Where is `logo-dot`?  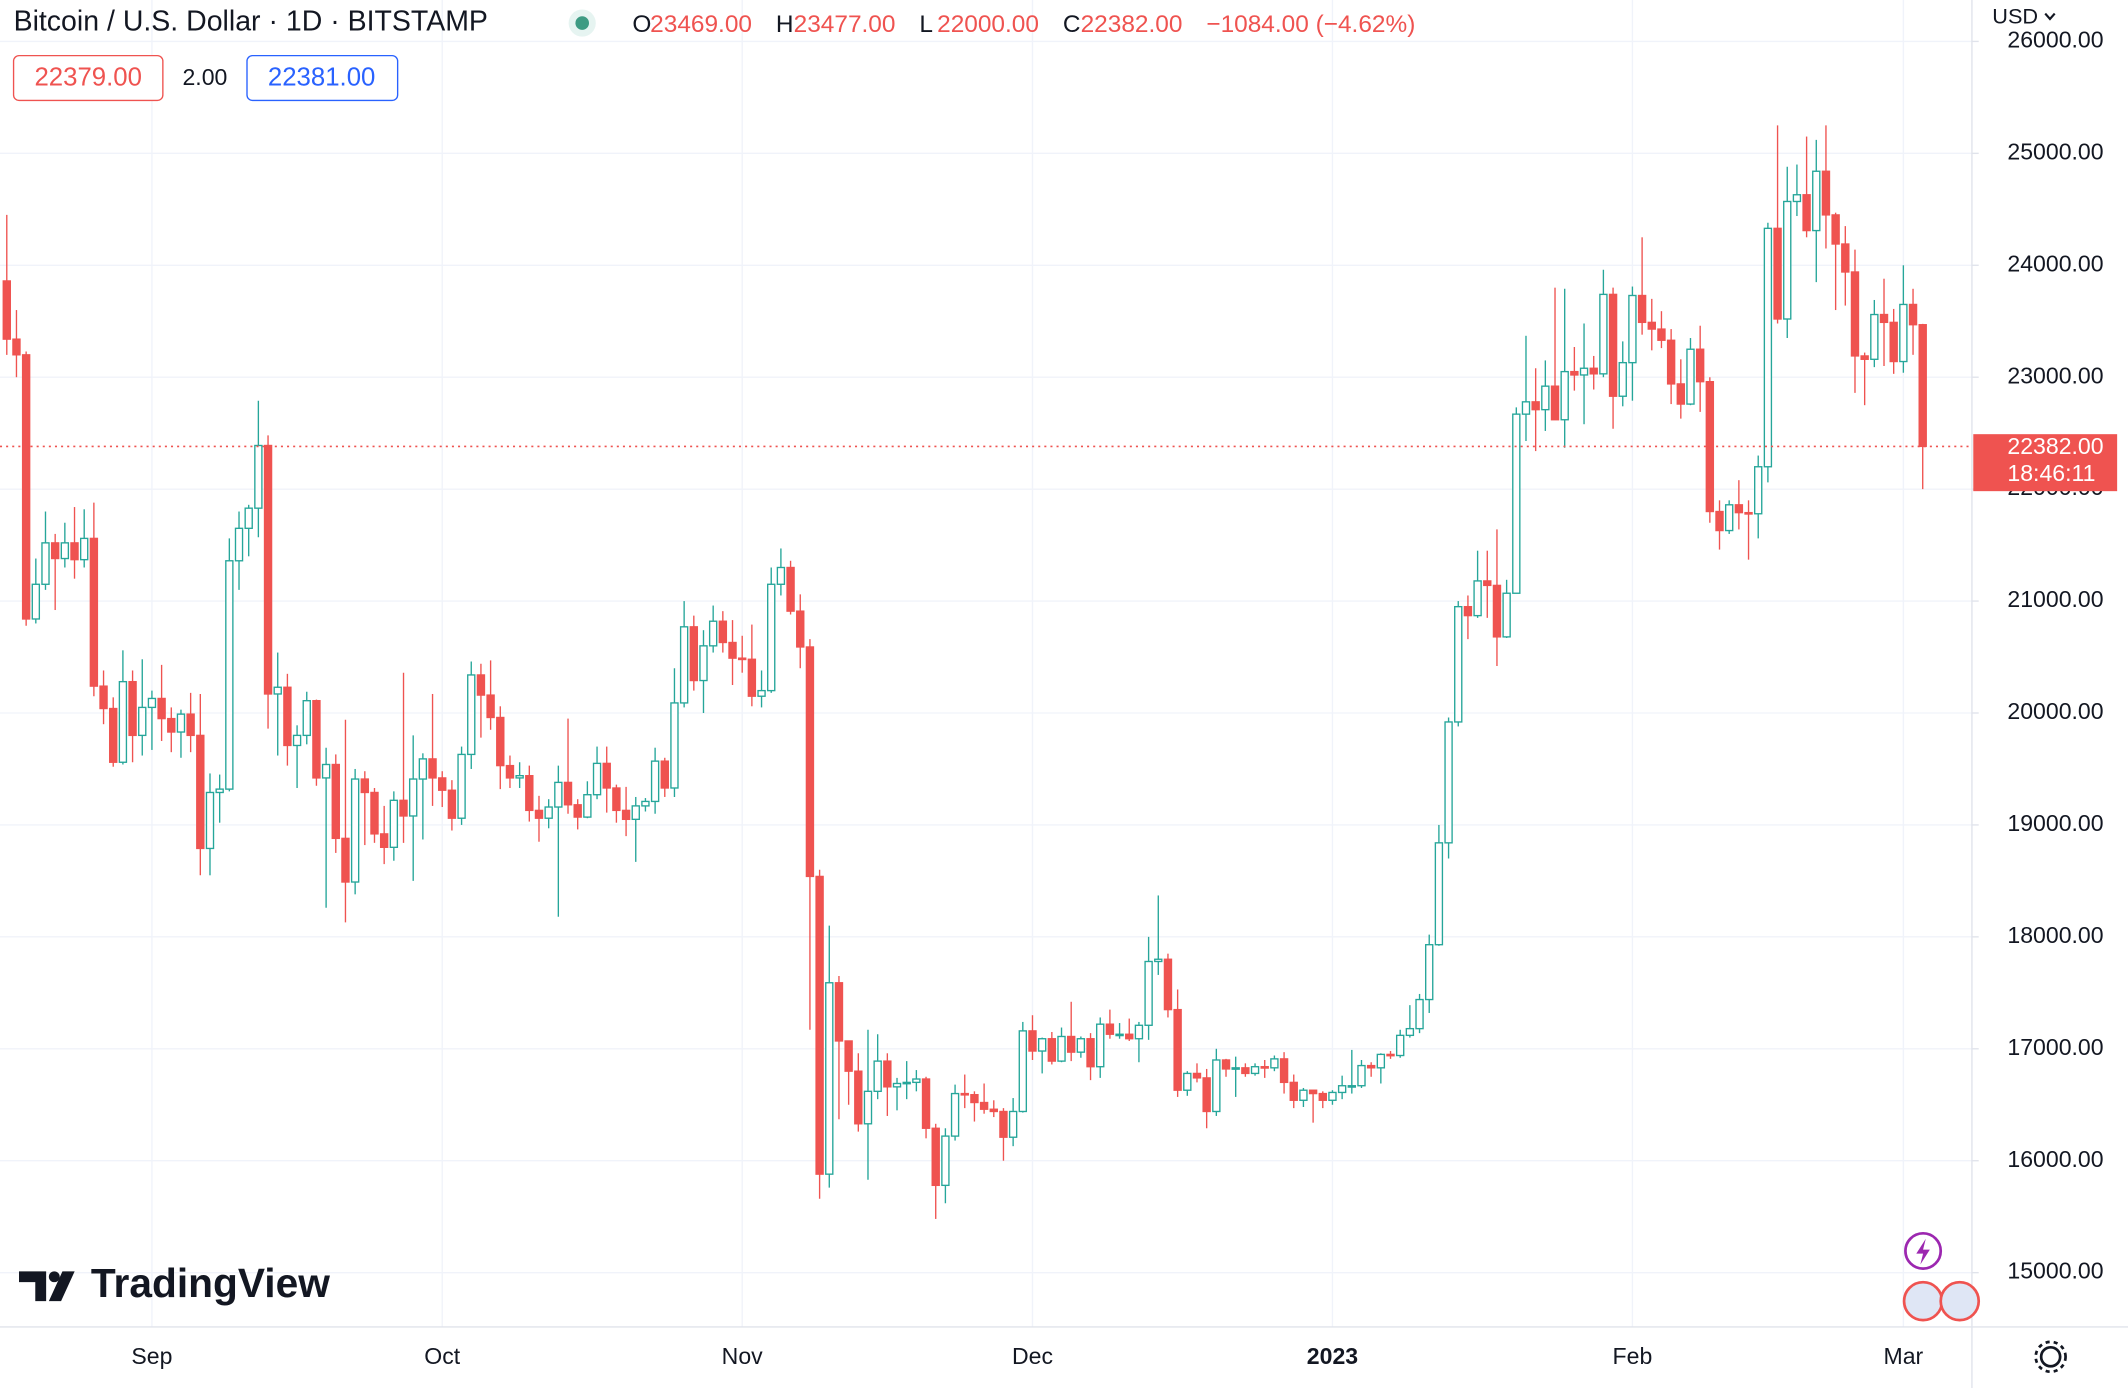
logo-dot is located at coordinates (54, 1277).